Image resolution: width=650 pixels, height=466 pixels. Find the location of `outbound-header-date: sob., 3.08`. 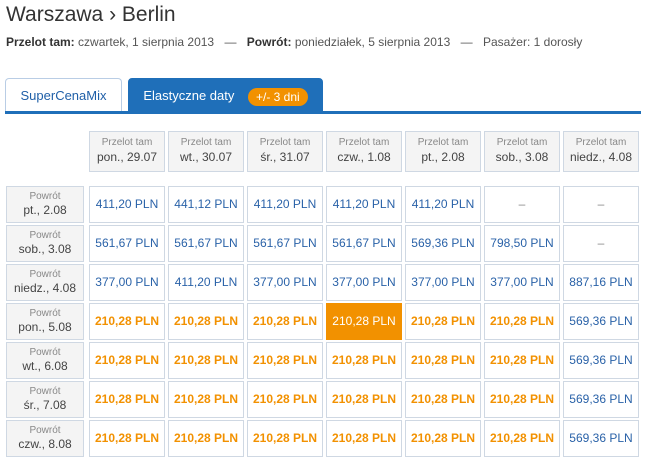

outbound-header-date: sob., 3.08 is located at coordinates (522, 157).